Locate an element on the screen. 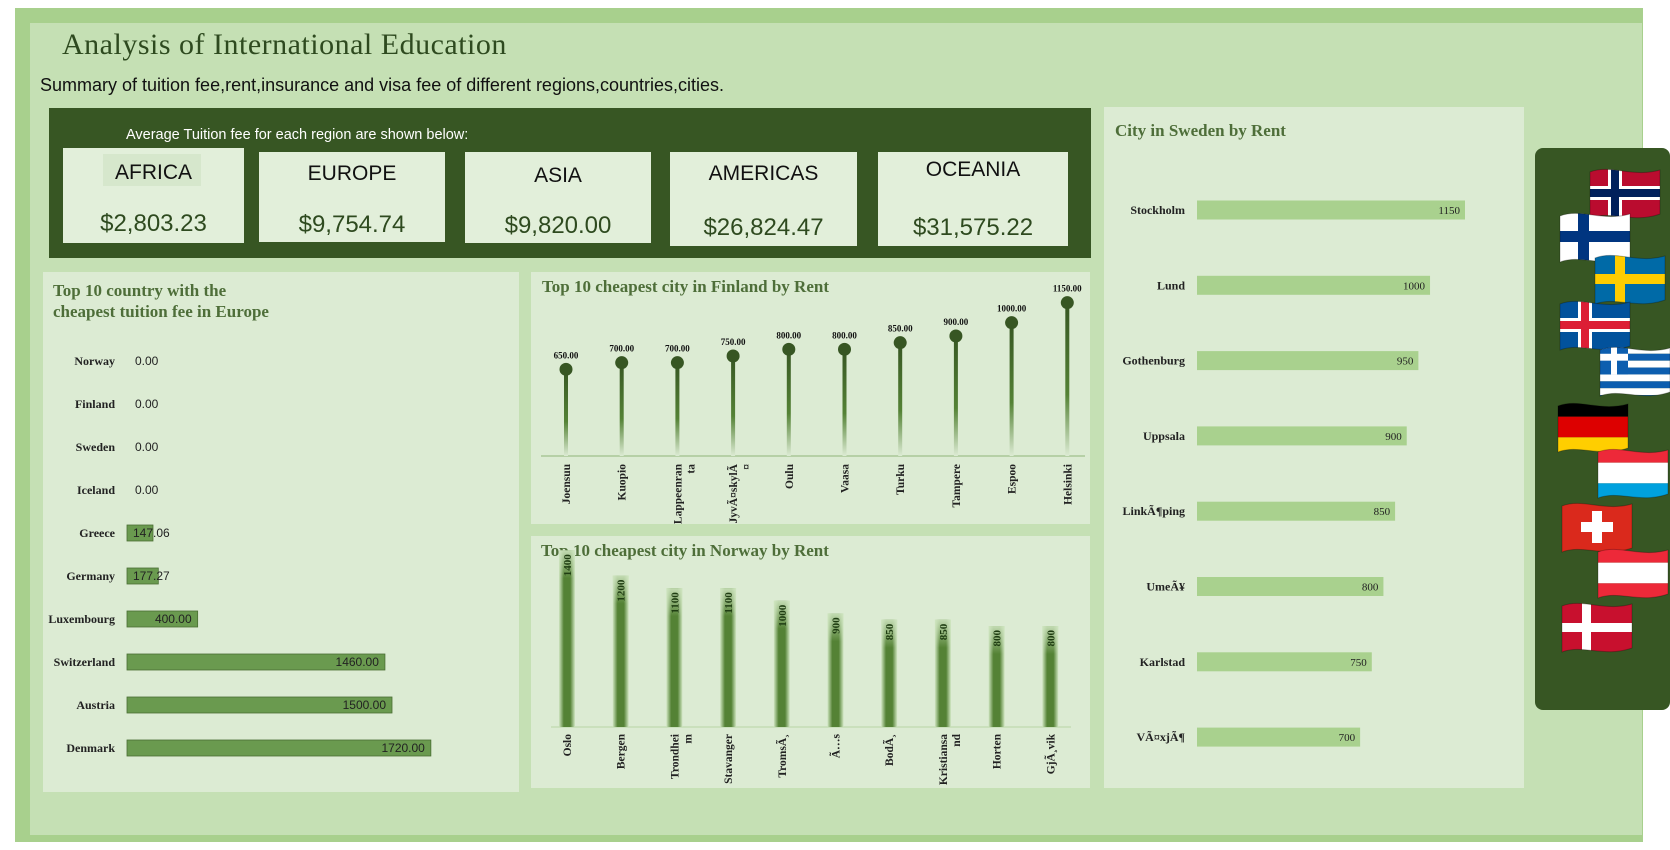 This screenshot has height=850, width=1670. kpi-card-americas: AMERICAS $26,824.47 is located at coordinates (763, 199).